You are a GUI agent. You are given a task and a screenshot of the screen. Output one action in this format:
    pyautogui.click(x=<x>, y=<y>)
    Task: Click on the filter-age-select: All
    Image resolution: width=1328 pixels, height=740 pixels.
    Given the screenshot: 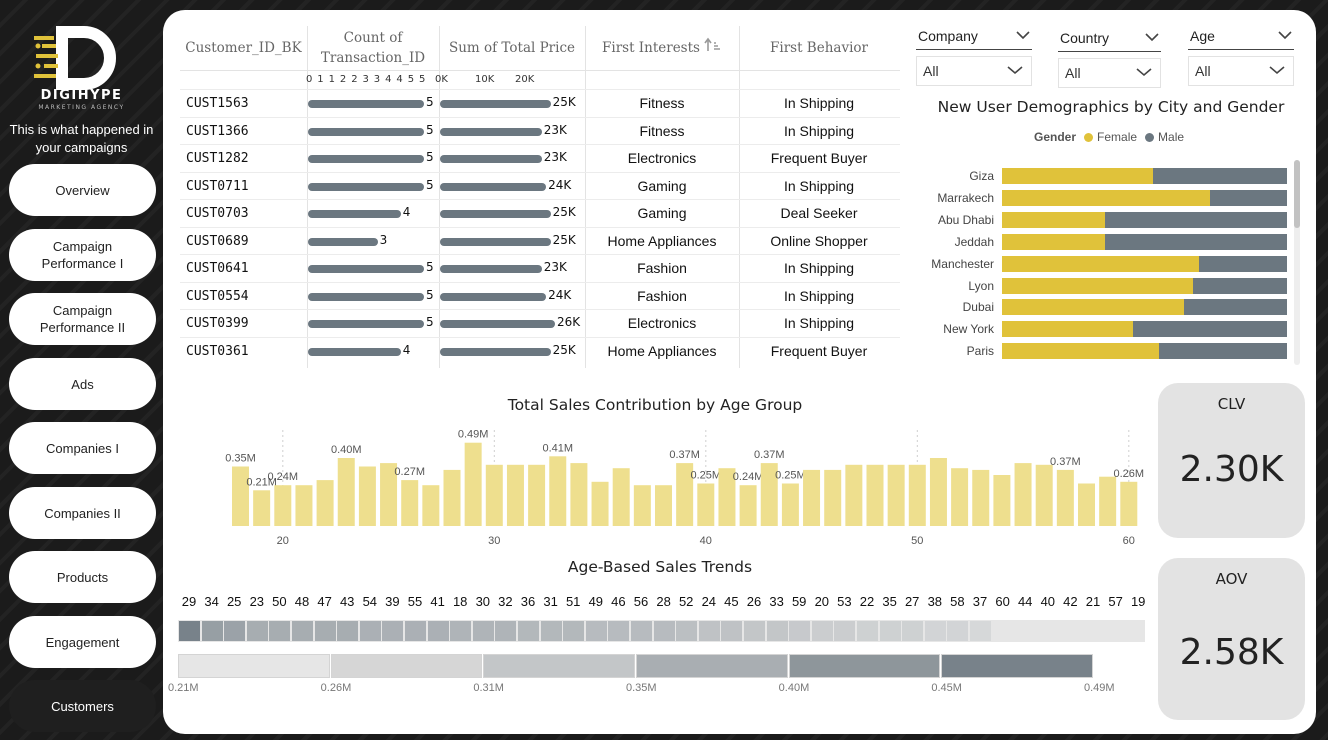 What is the action you would take?
    pyautogui.click(x=1241, y=71)
    